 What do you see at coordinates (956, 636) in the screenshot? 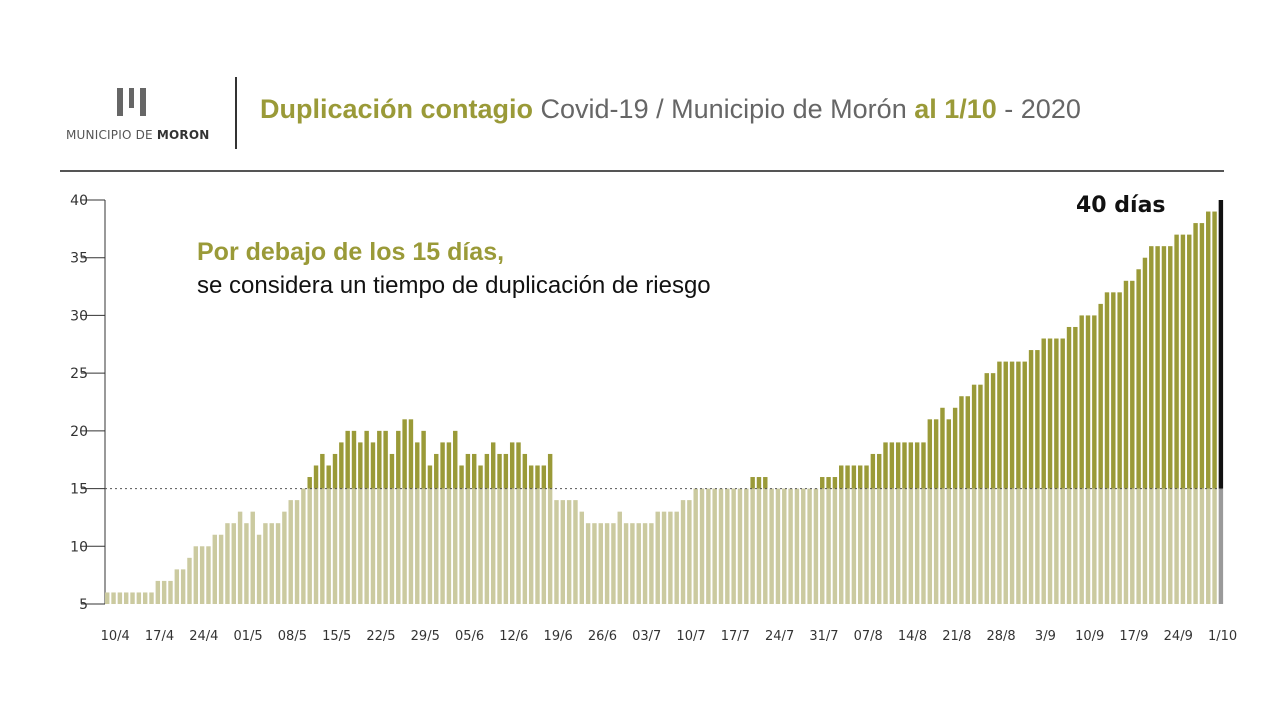
I see `x-tick-label: 21/8` at bounding box center [956, 636].